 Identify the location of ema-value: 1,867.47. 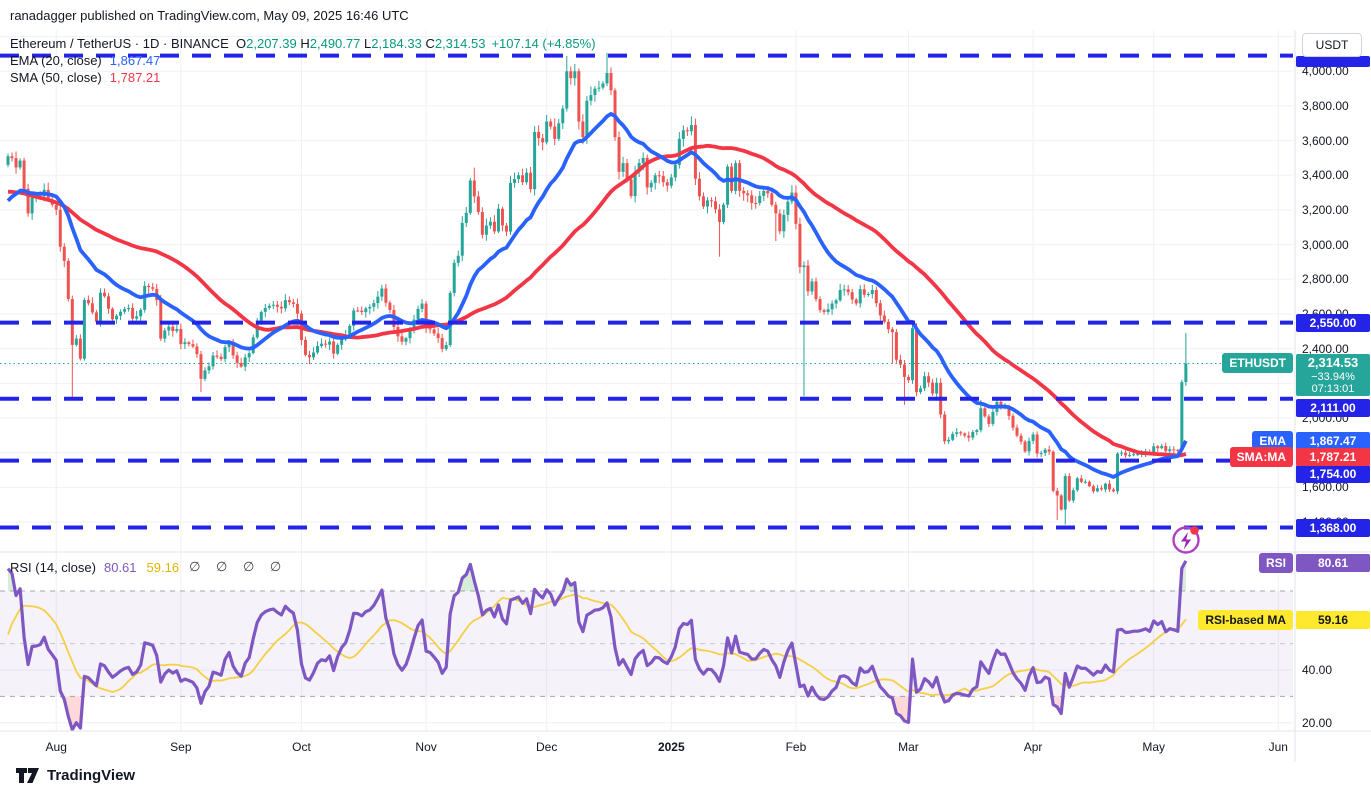
(135, 60).